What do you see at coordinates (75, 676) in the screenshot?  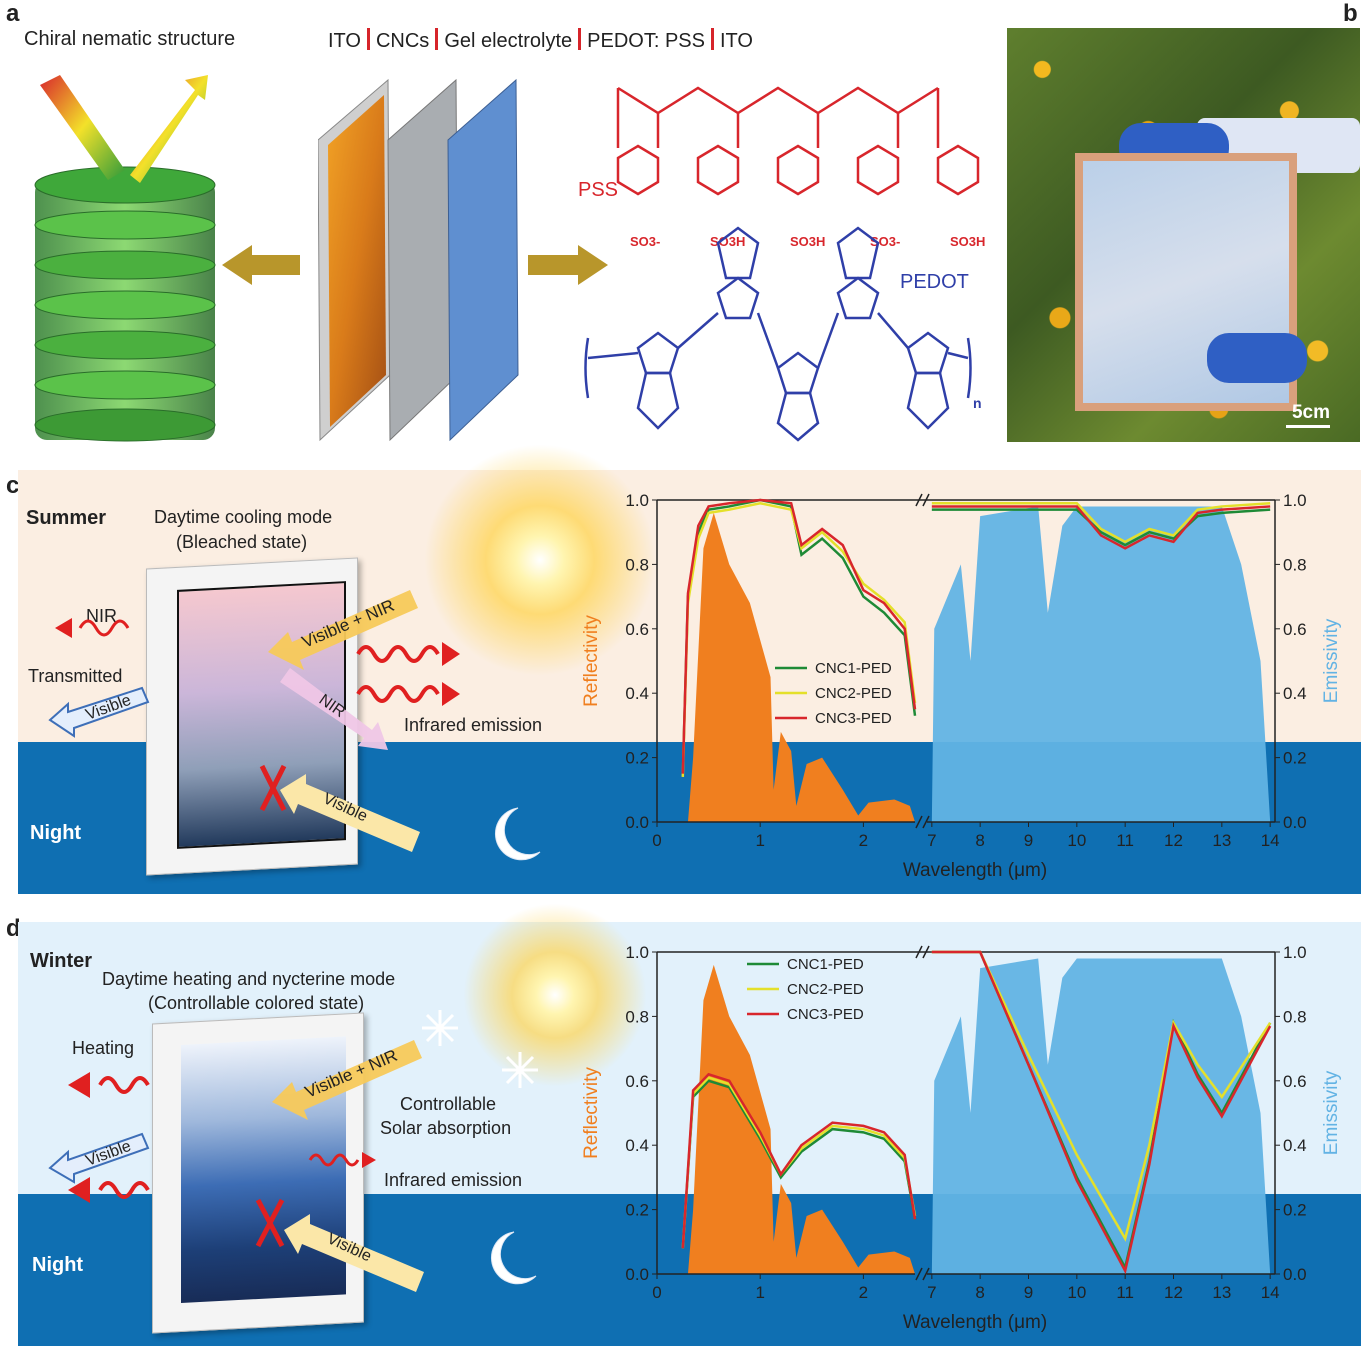 I see `transmitted-label: Transmitted` at bounding box center [75, 676].